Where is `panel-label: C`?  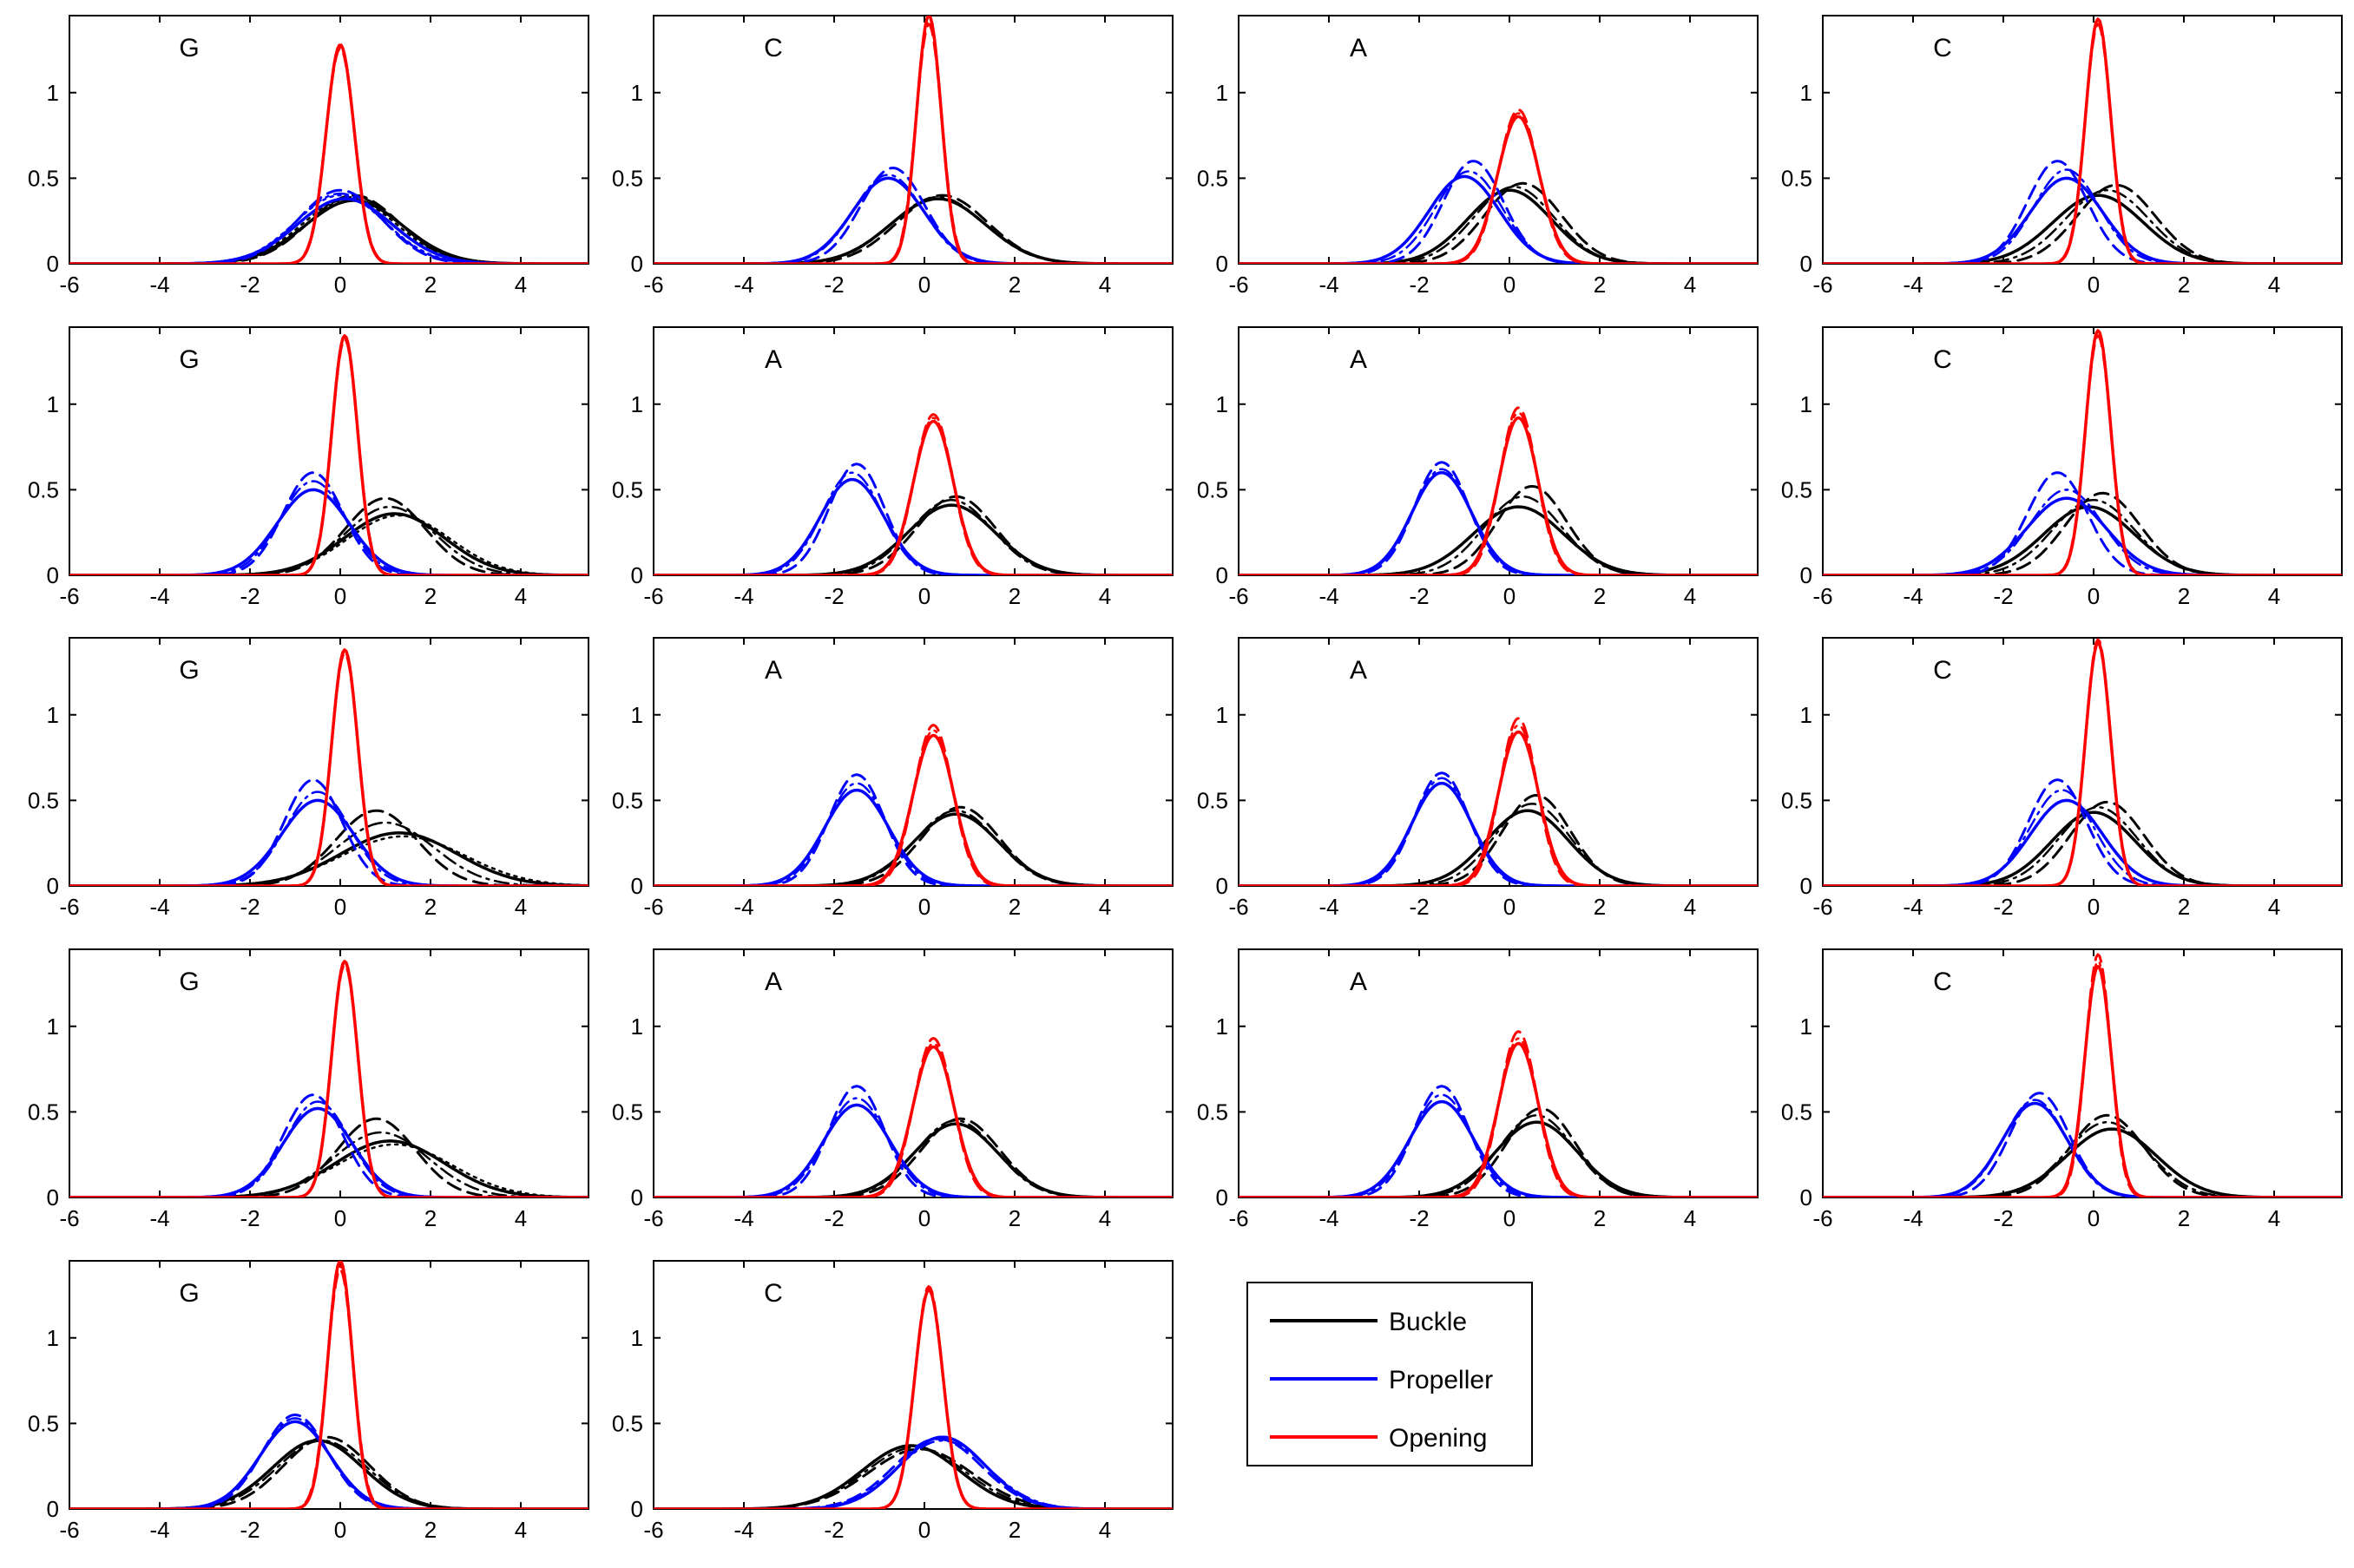
panel-label: C is located at coordinates (1943, 48).